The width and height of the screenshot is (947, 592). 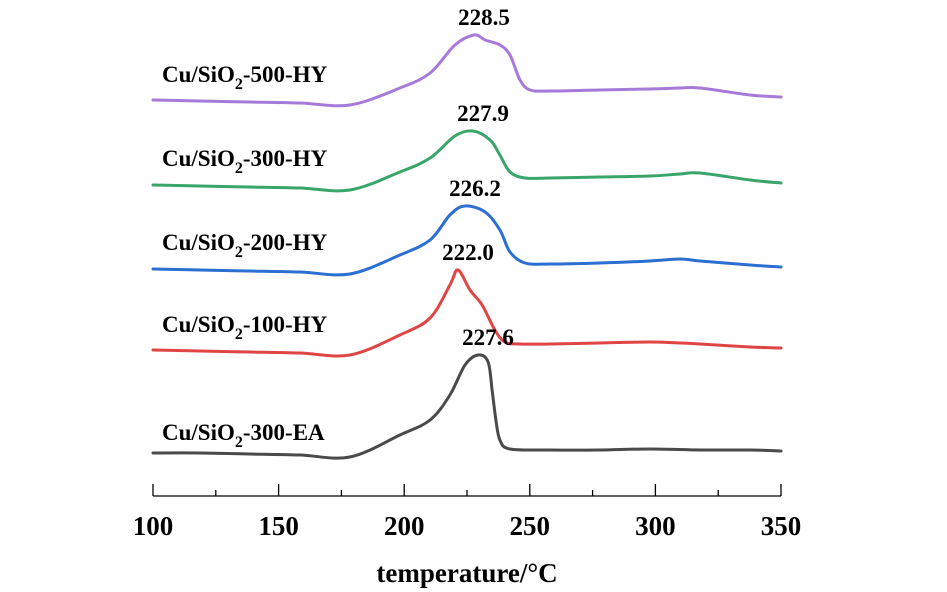 I want to click on x-tick-label: 200, so click(x=404, y=526).